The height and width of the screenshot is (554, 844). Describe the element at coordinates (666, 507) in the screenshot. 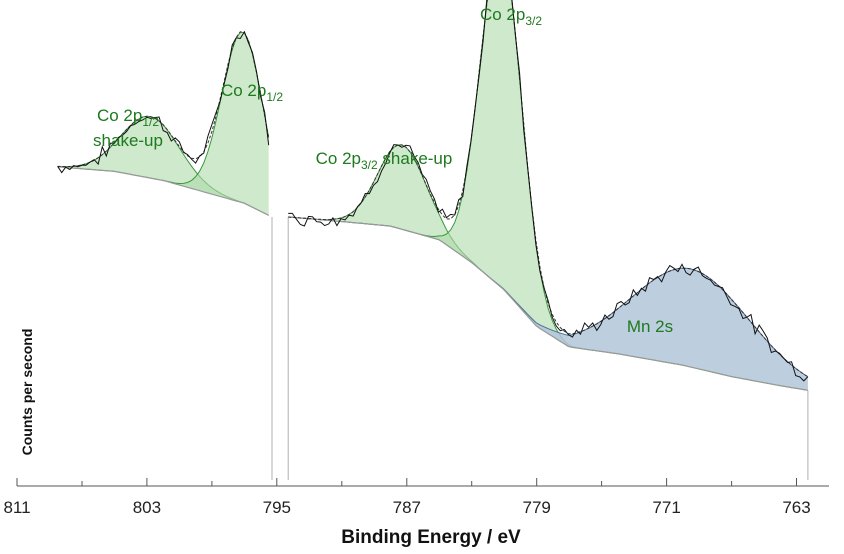

I see `x-tick-label: 771` at that location.